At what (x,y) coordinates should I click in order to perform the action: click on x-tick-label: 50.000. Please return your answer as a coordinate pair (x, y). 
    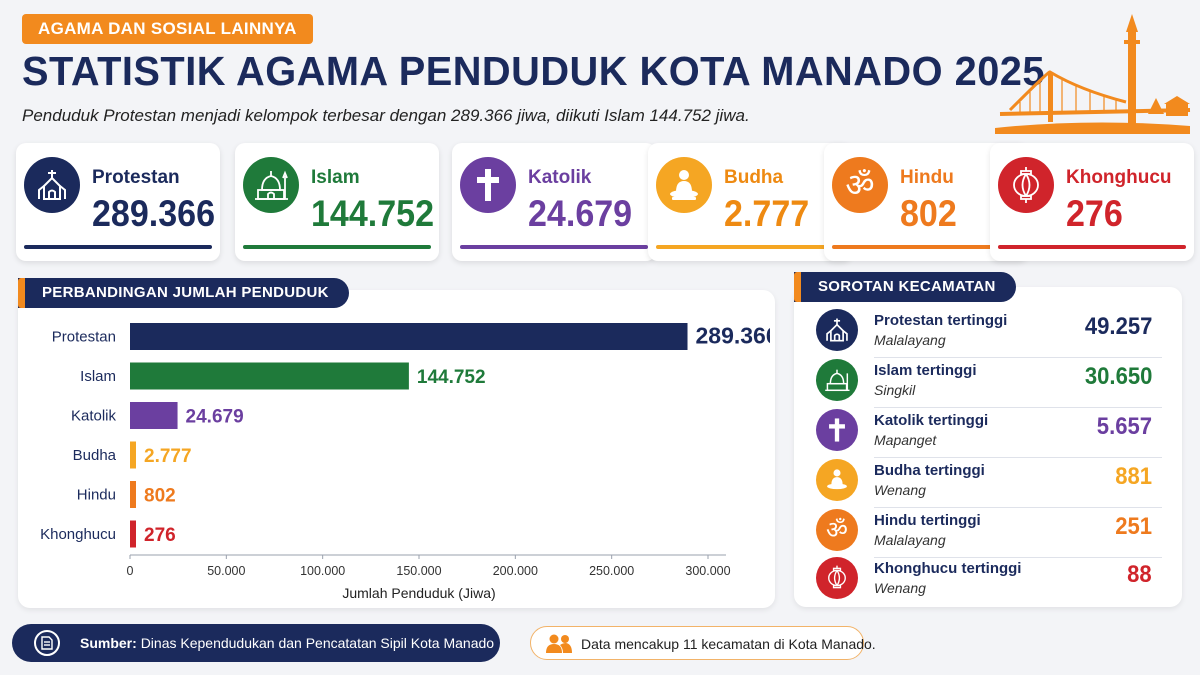
    Looking at the image, I should click on (226, 571).